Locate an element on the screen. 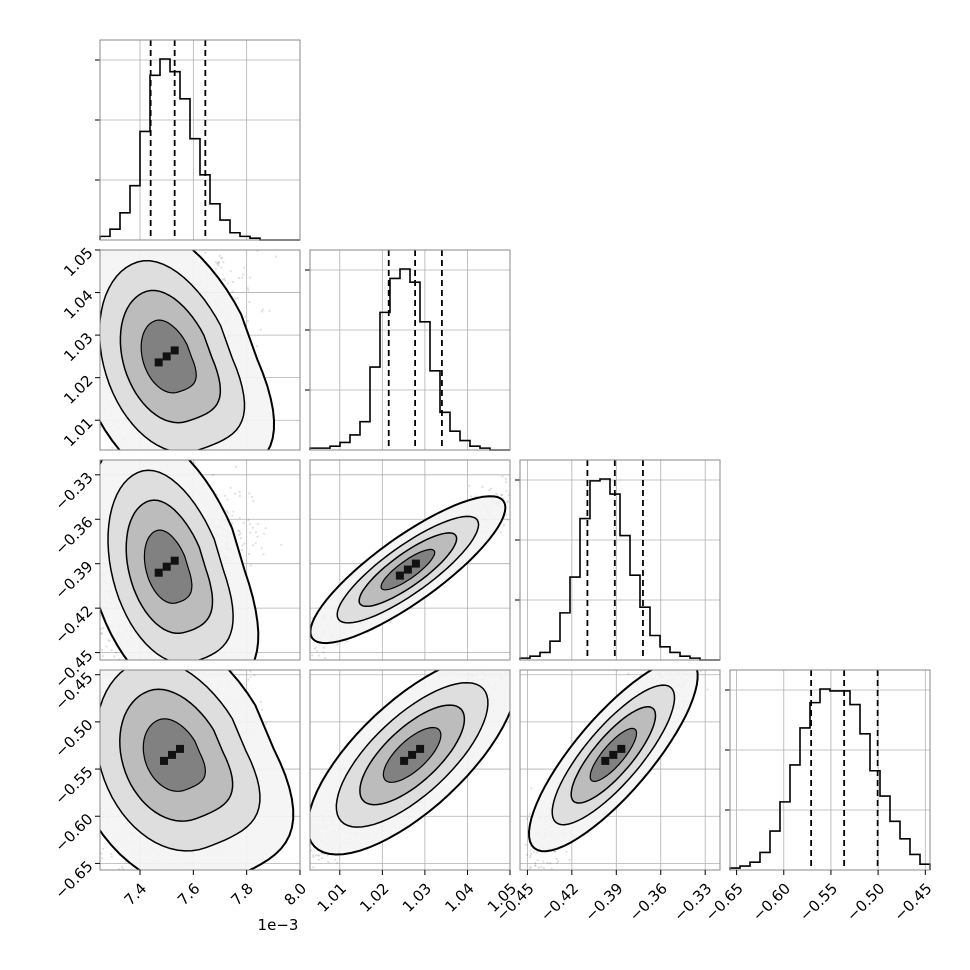 This screenshot has width=970, height=970. panel-bg is located at coordinates (620, 560).